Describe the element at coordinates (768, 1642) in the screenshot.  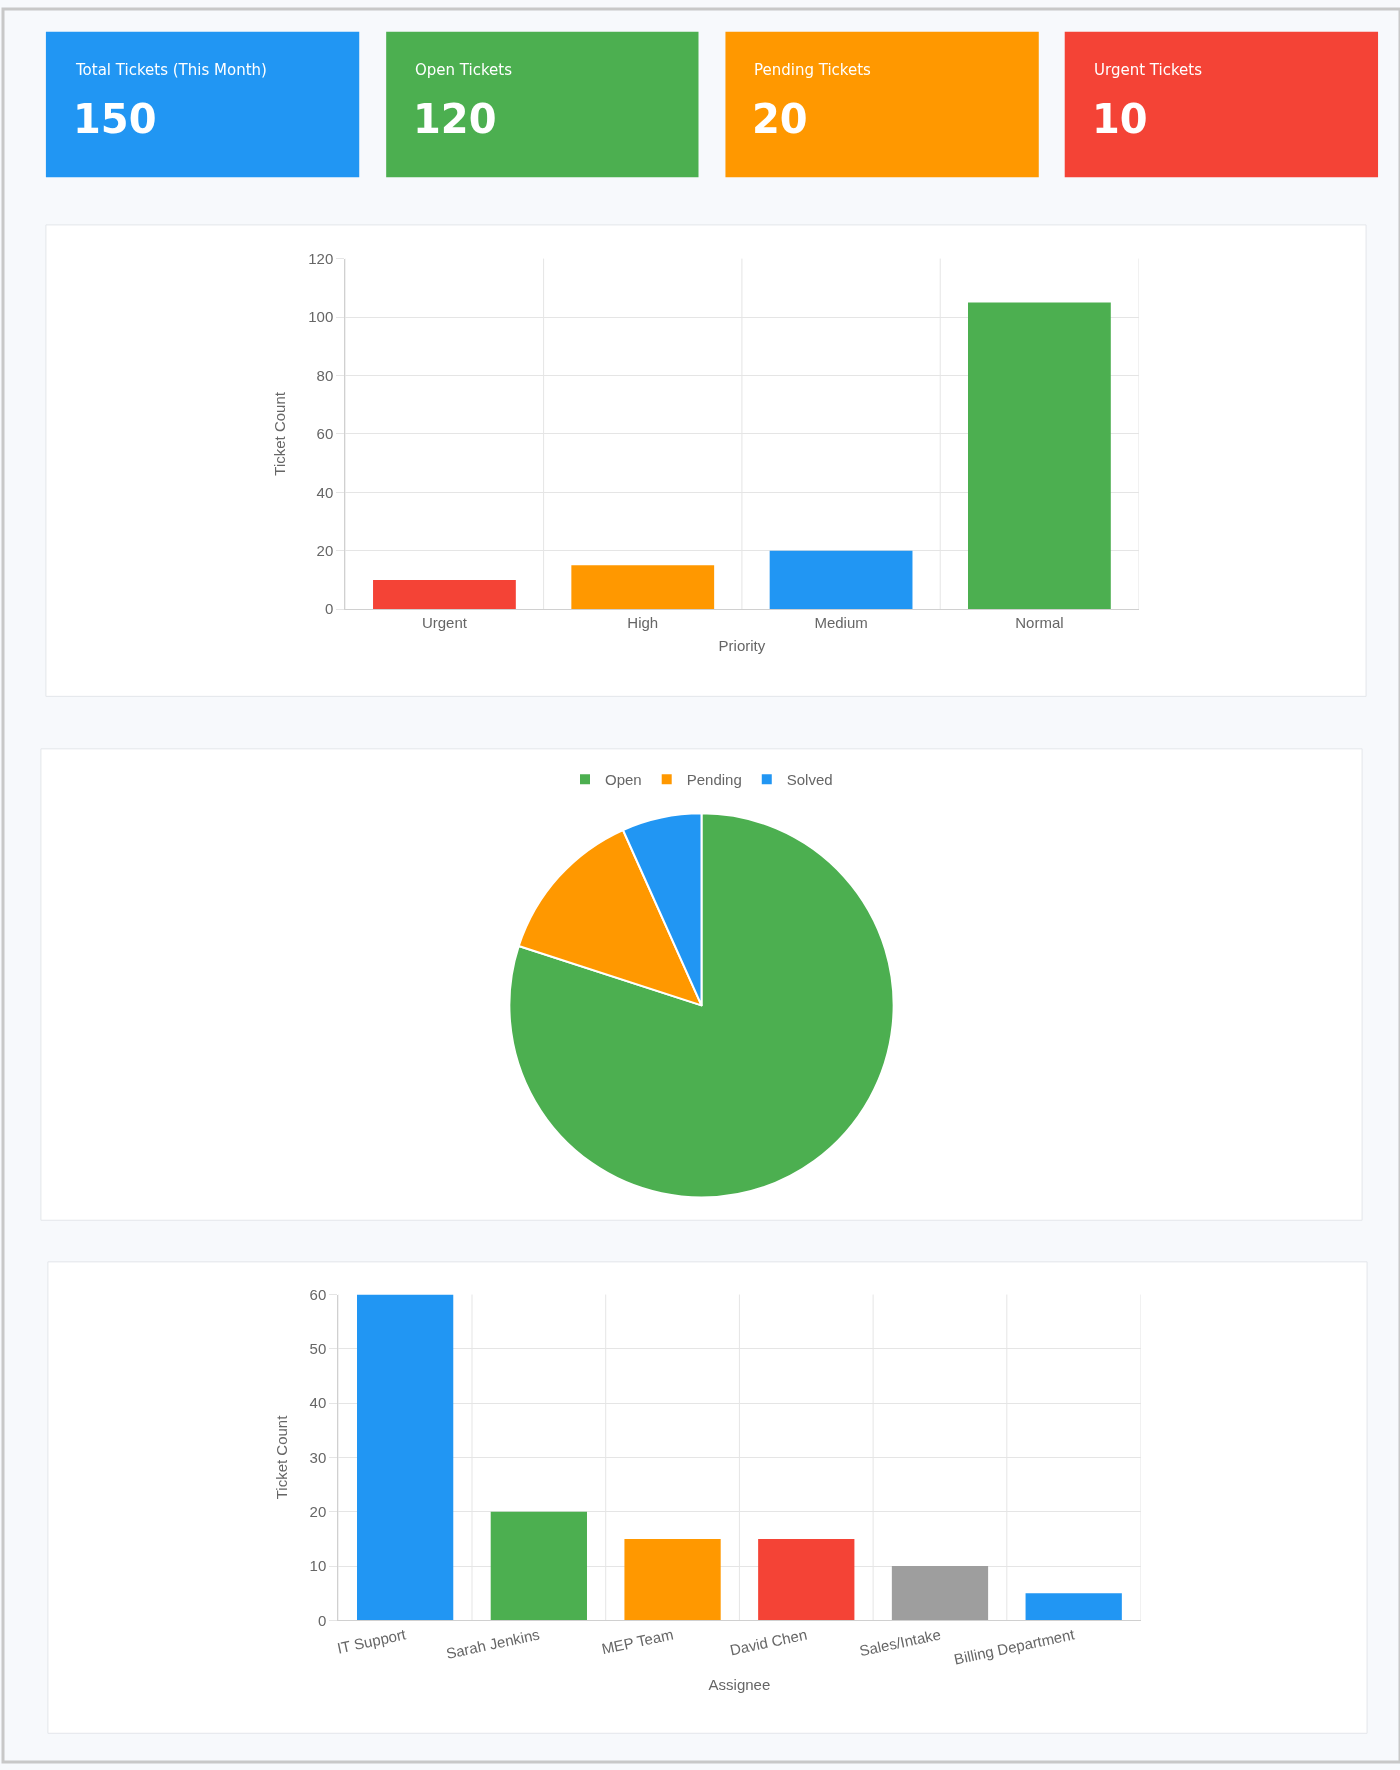
I see `x-tick-label: David Chen` at that location.